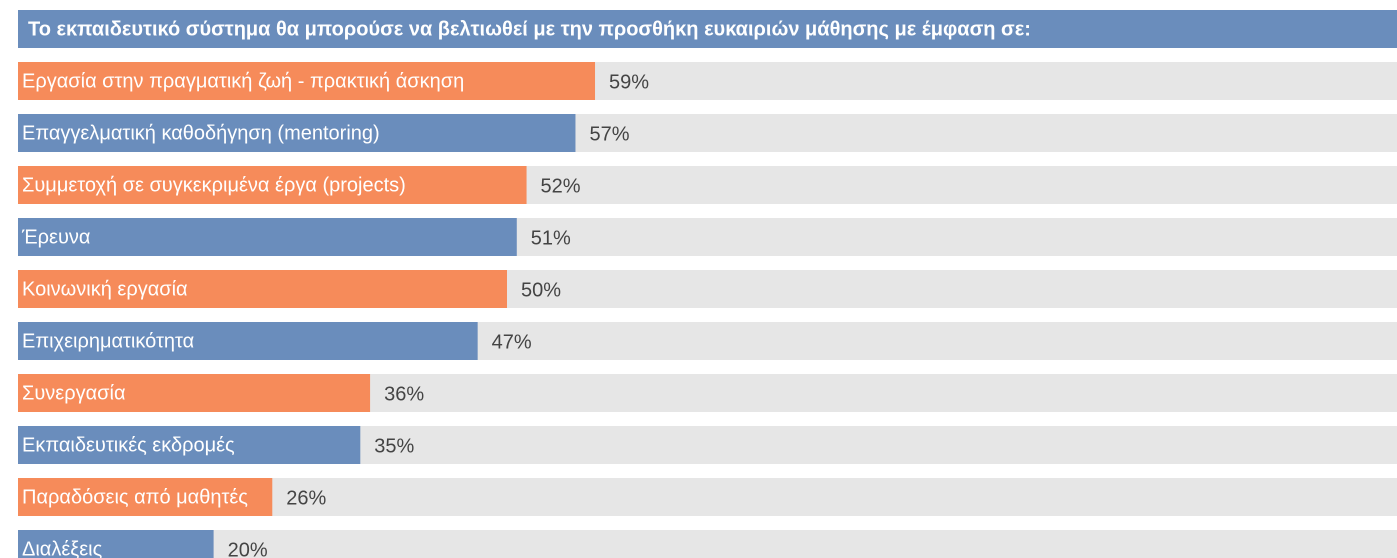  I want to click on category-label: Διαλέξεις, so click(62, 548).